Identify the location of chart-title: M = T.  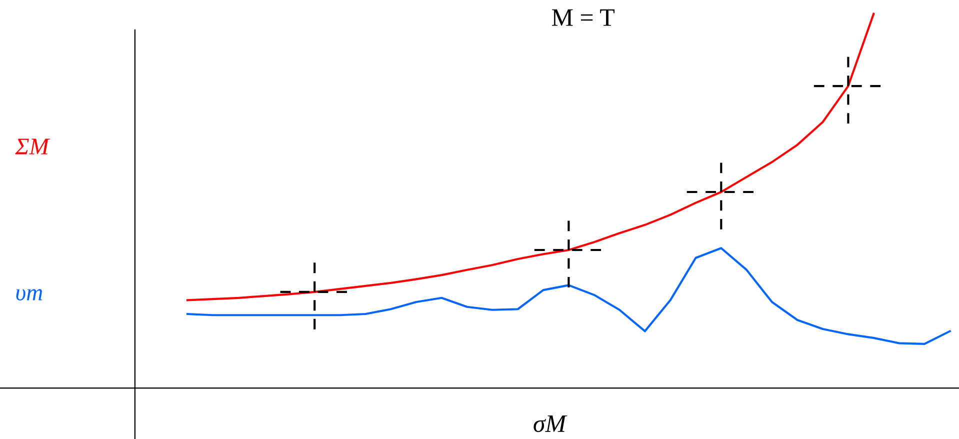
(583, 17).